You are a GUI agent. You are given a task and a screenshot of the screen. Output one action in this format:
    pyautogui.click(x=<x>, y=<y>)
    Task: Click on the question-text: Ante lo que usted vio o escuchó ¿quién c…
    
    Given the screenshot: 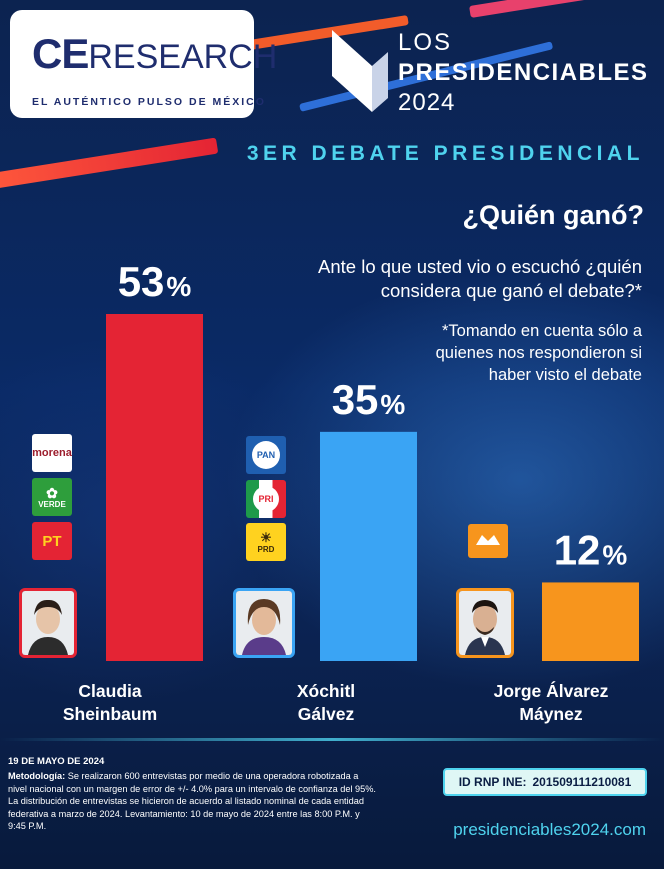 What is the action you would take?
    pyautogui.click(x=480, y=278)
    